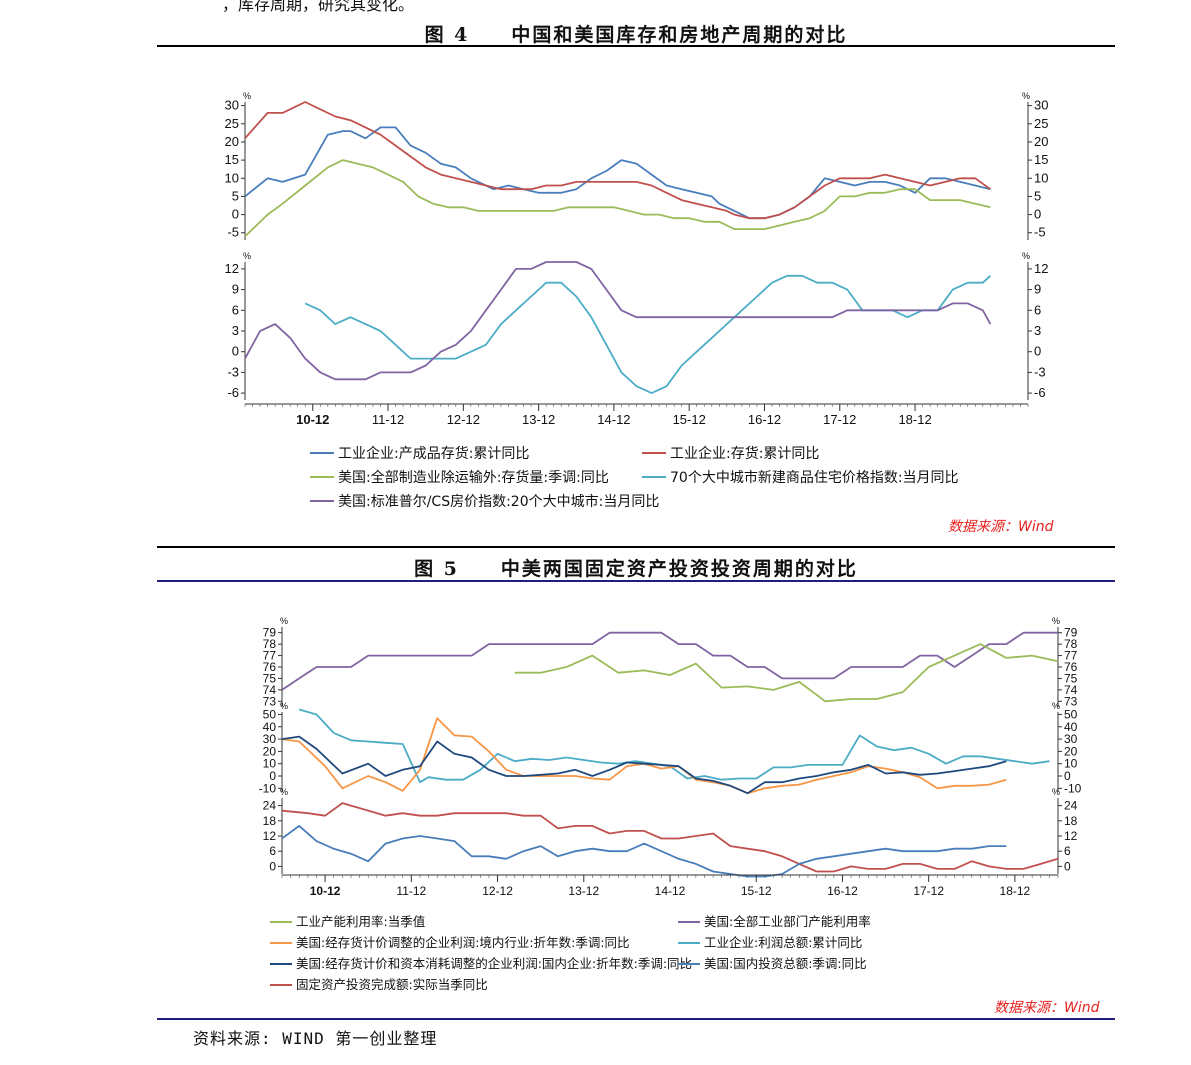 Image resolution: width=1191 pixels, height=1065 pixels. Describe the element at coordinates (1056, 621) in the screenshot. I see `unit-label-right: %` at that location.